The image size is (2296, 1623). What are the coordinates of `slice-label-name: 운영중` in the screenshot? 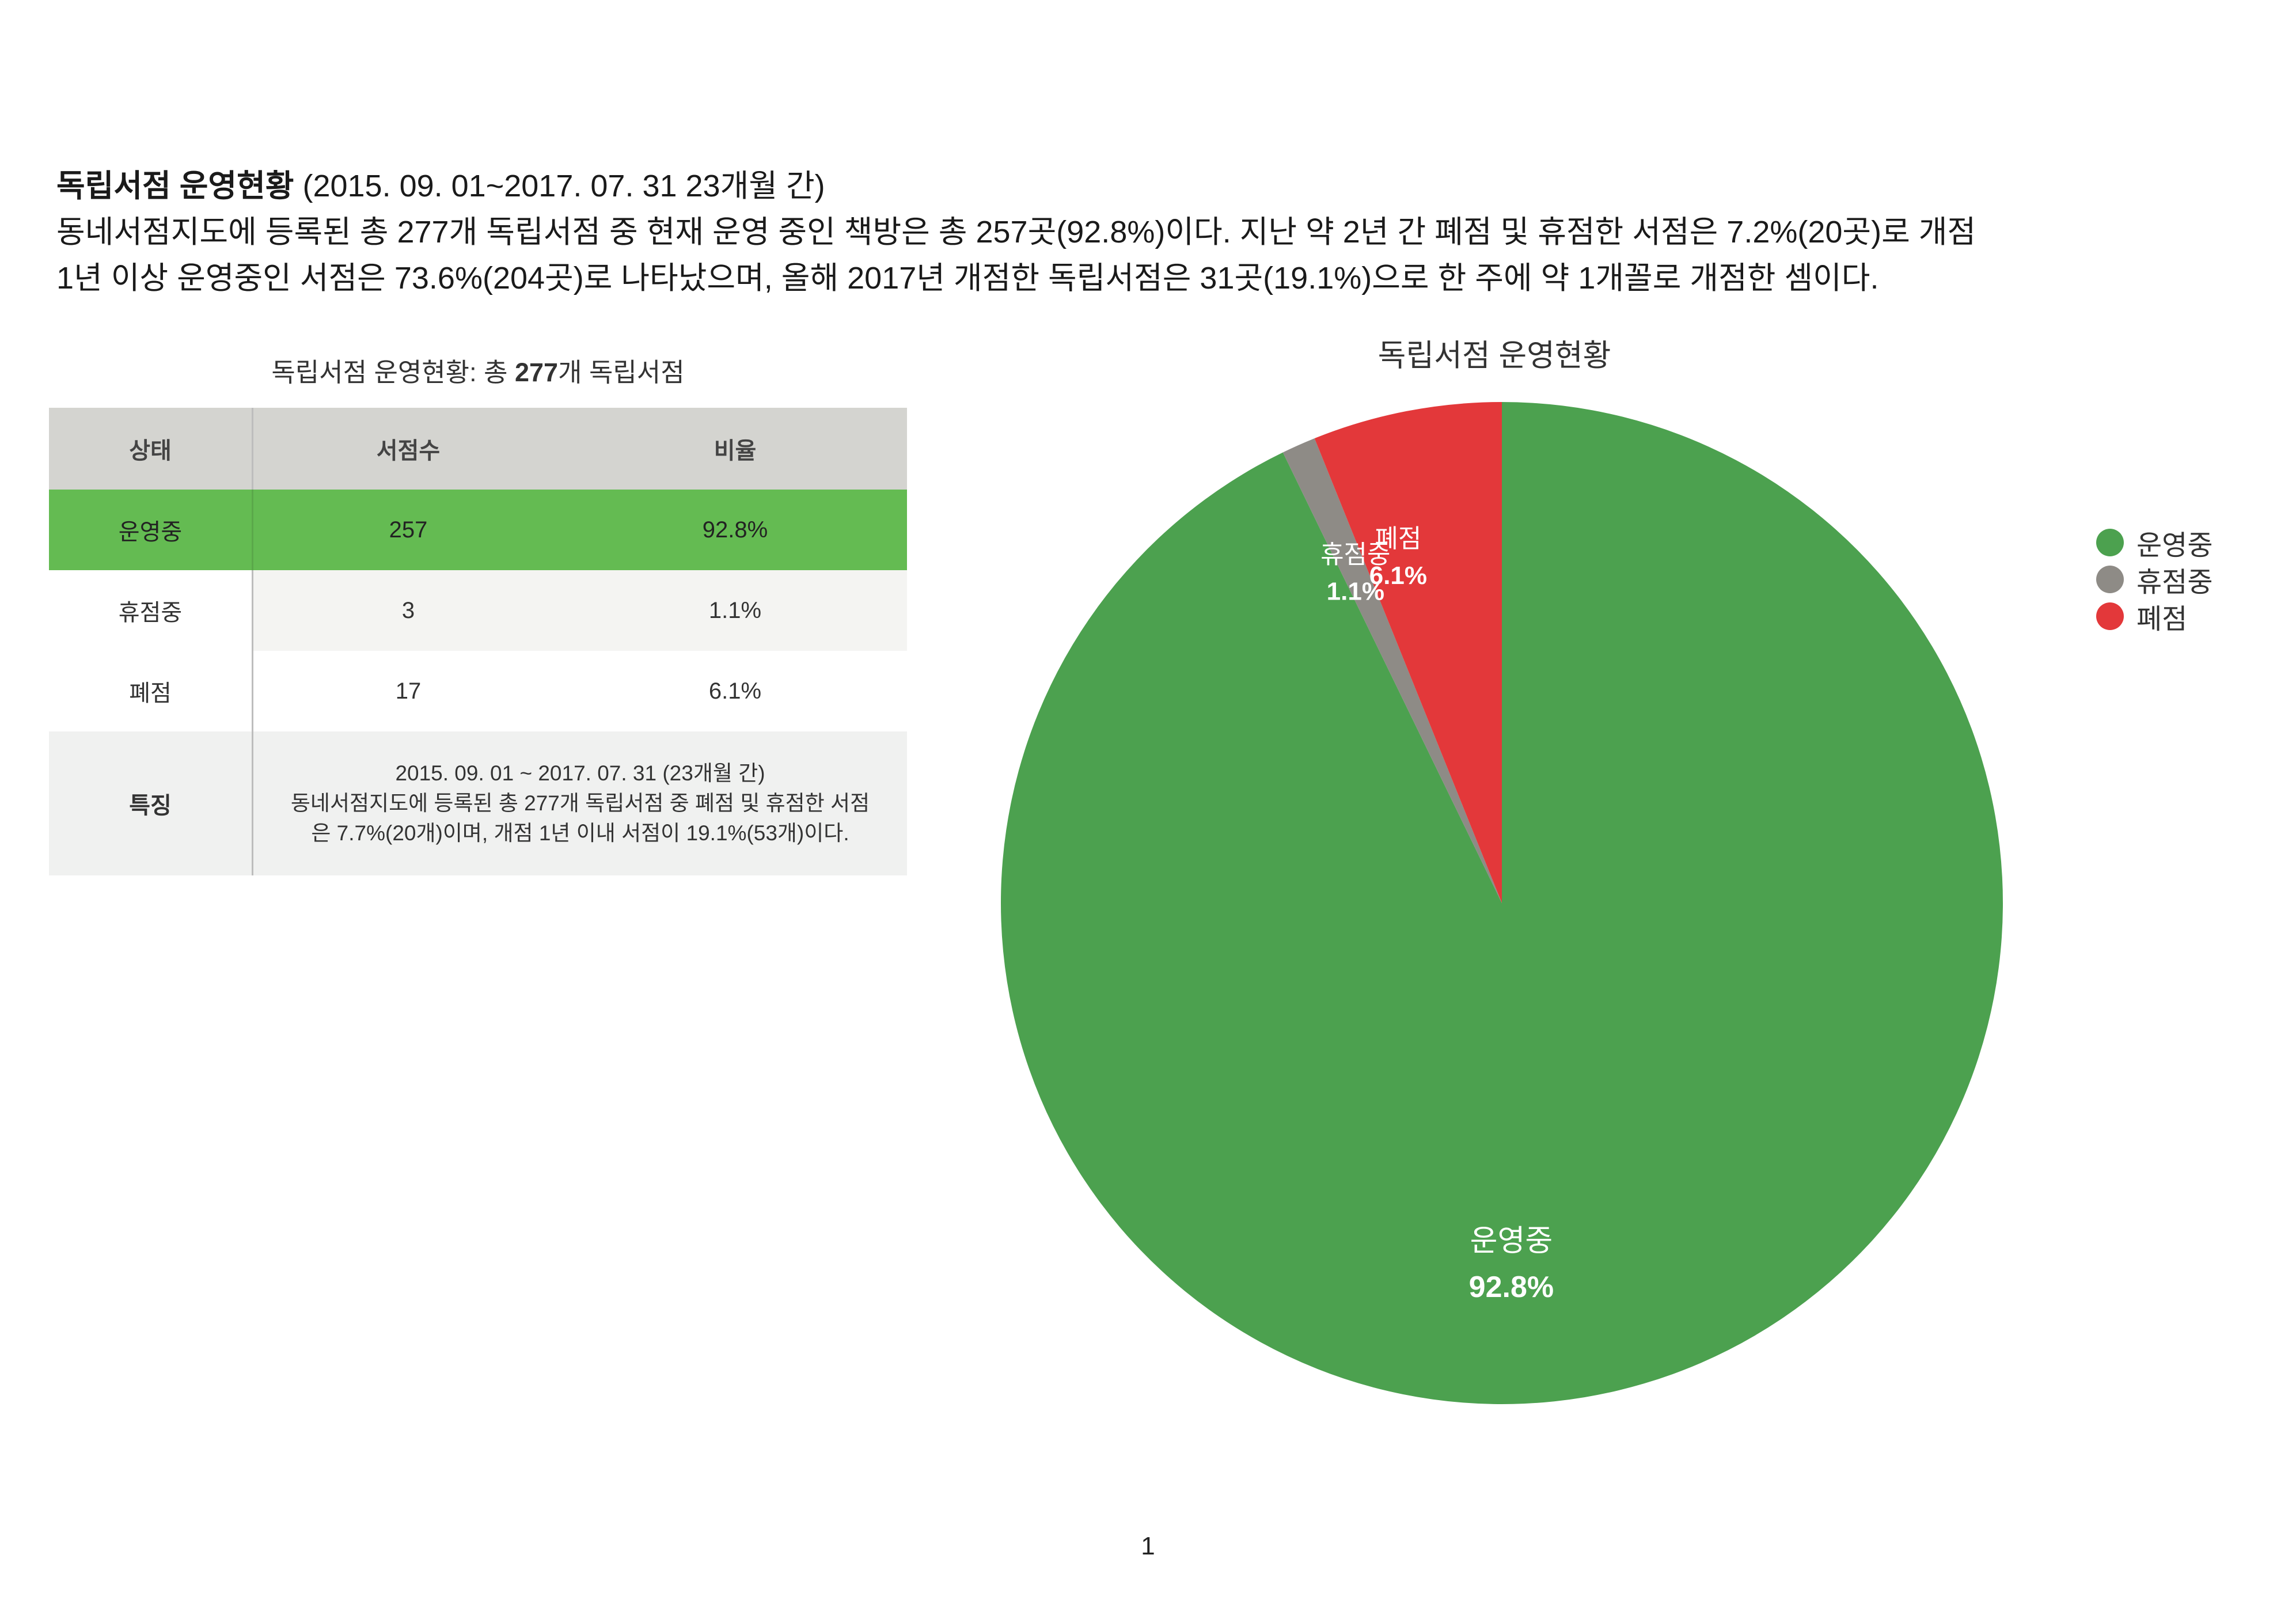 It's located at (1512, 1241).